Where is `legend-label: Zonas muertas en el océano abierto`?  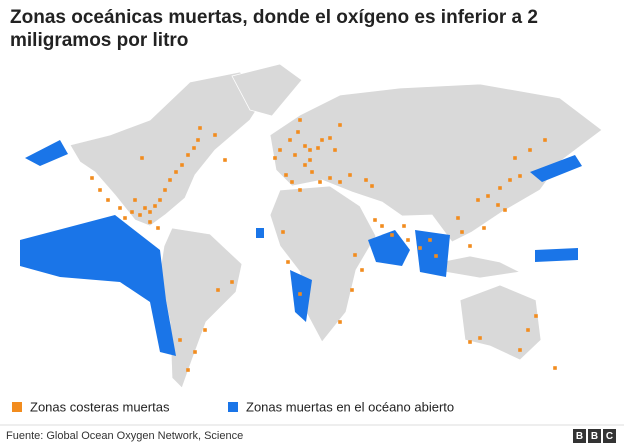
legend-label: Zonas muertas en el océano abierto is located at coordinates (350, 406).